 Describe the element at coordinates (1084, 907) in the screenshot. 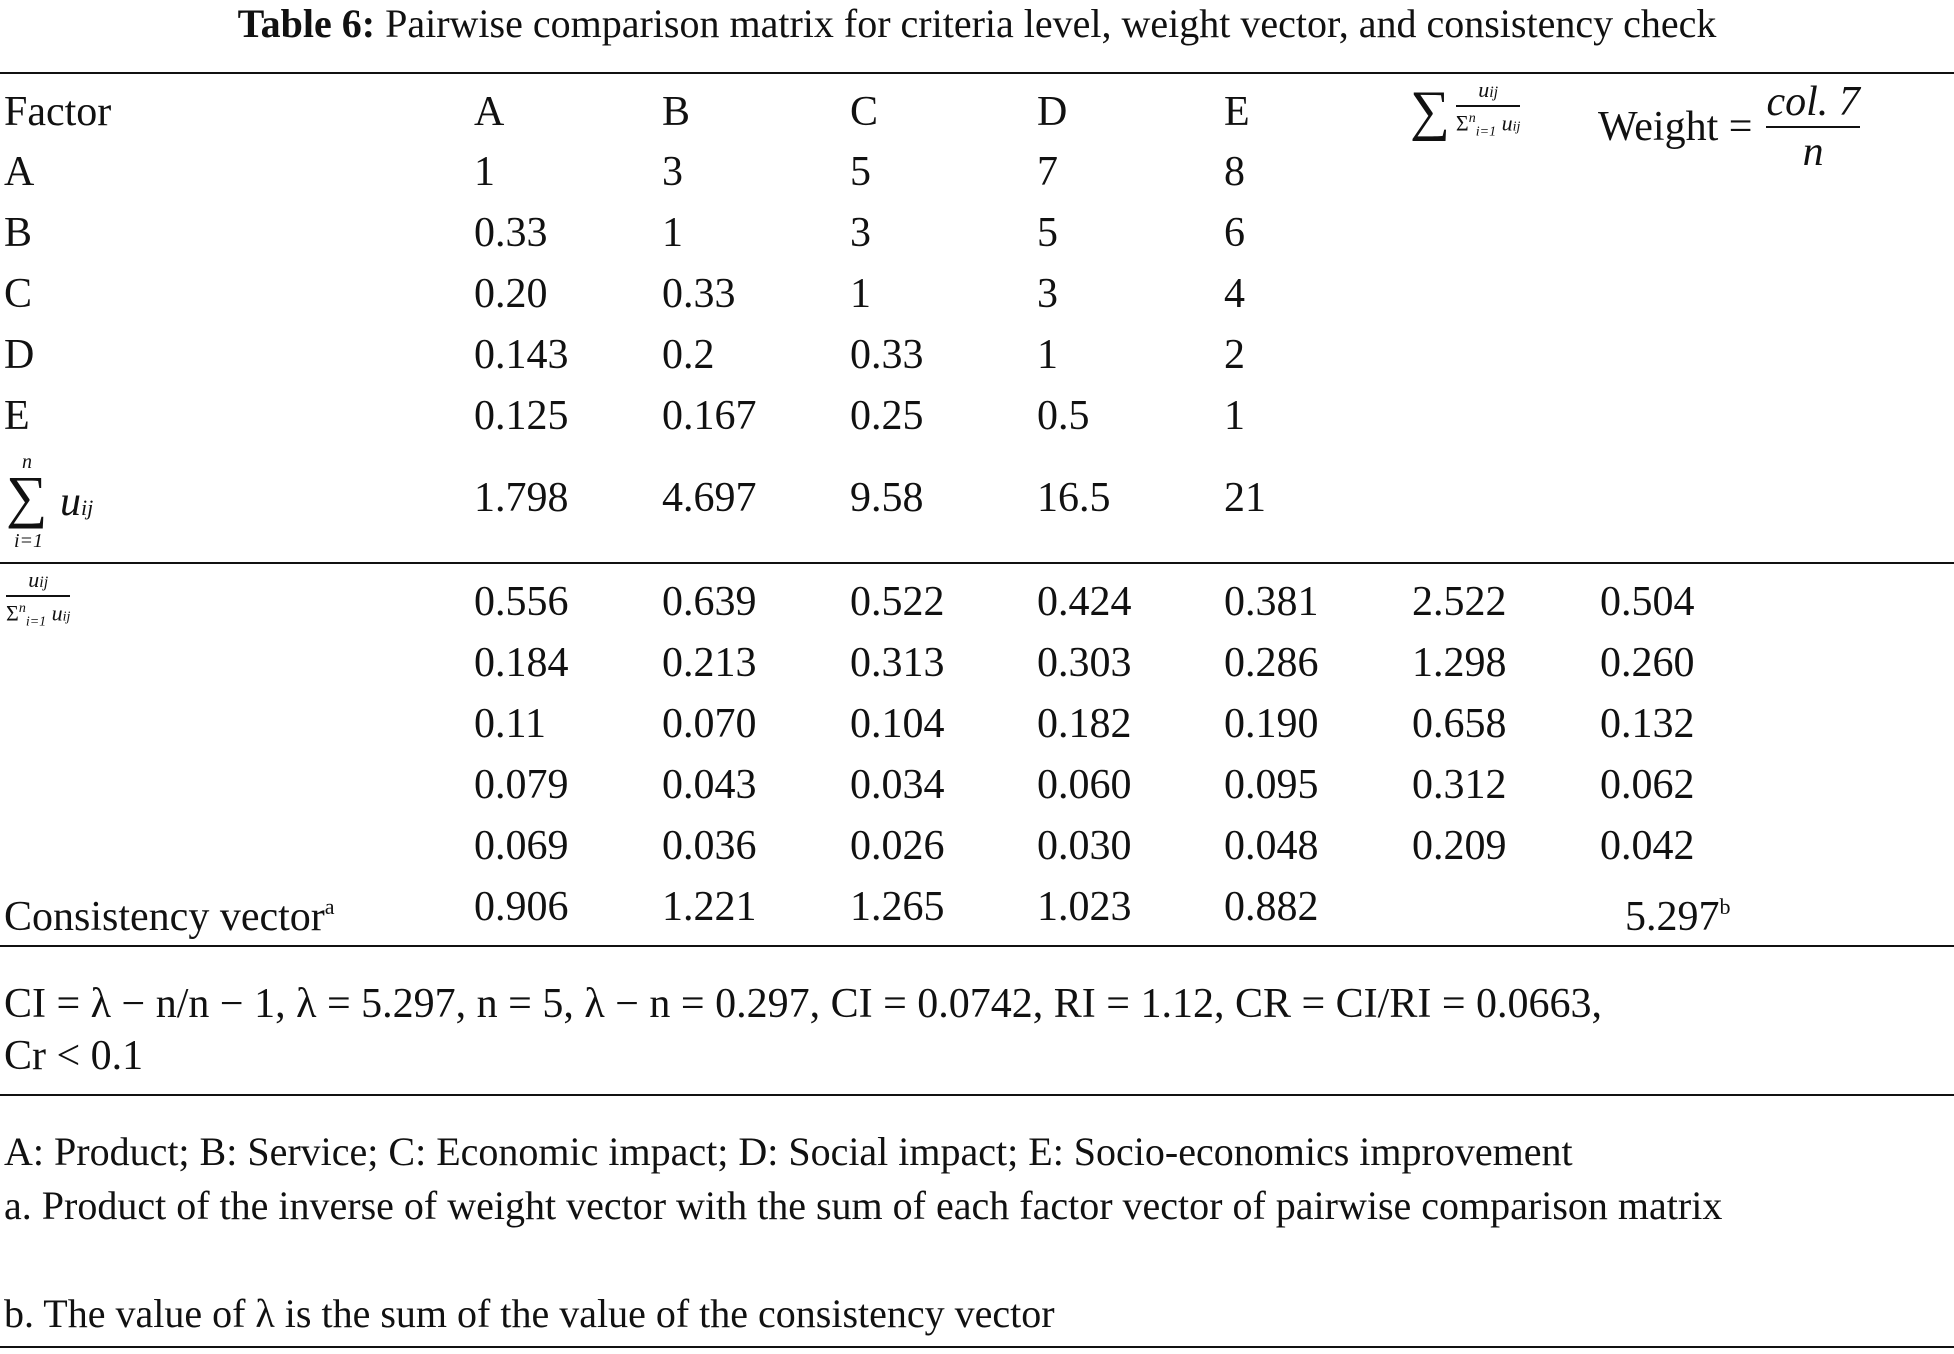

I see `cell: 1.023` at that location.